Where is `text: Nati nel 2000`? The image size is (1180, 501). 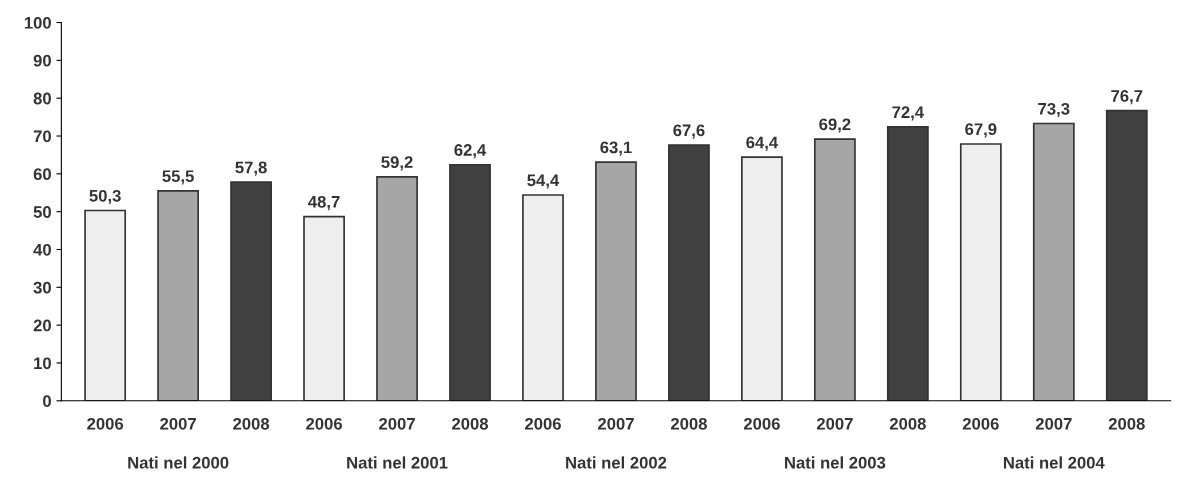 text: Nati nel 2000 is located at coordinates (178, 462).